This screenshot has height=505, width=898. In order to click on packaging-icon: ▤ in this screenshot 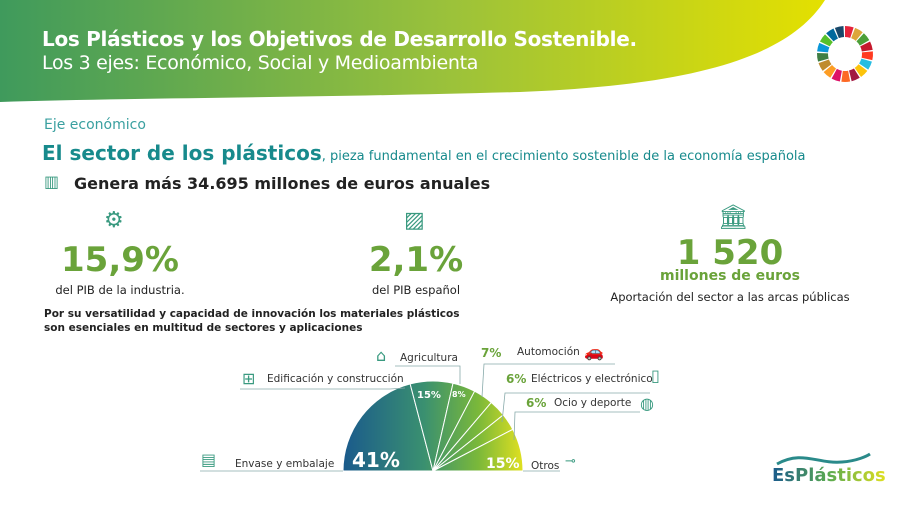, I will do `click(209, 459)`.